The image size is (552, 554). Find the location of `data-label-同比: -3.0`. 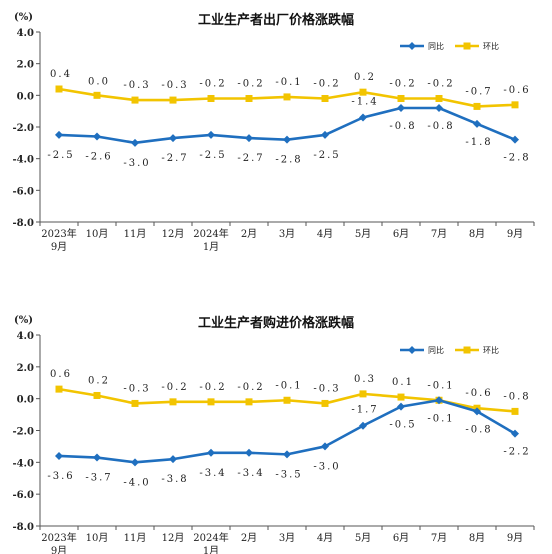

data-label-同比: -3.0 is located at coordinates (326, 466).